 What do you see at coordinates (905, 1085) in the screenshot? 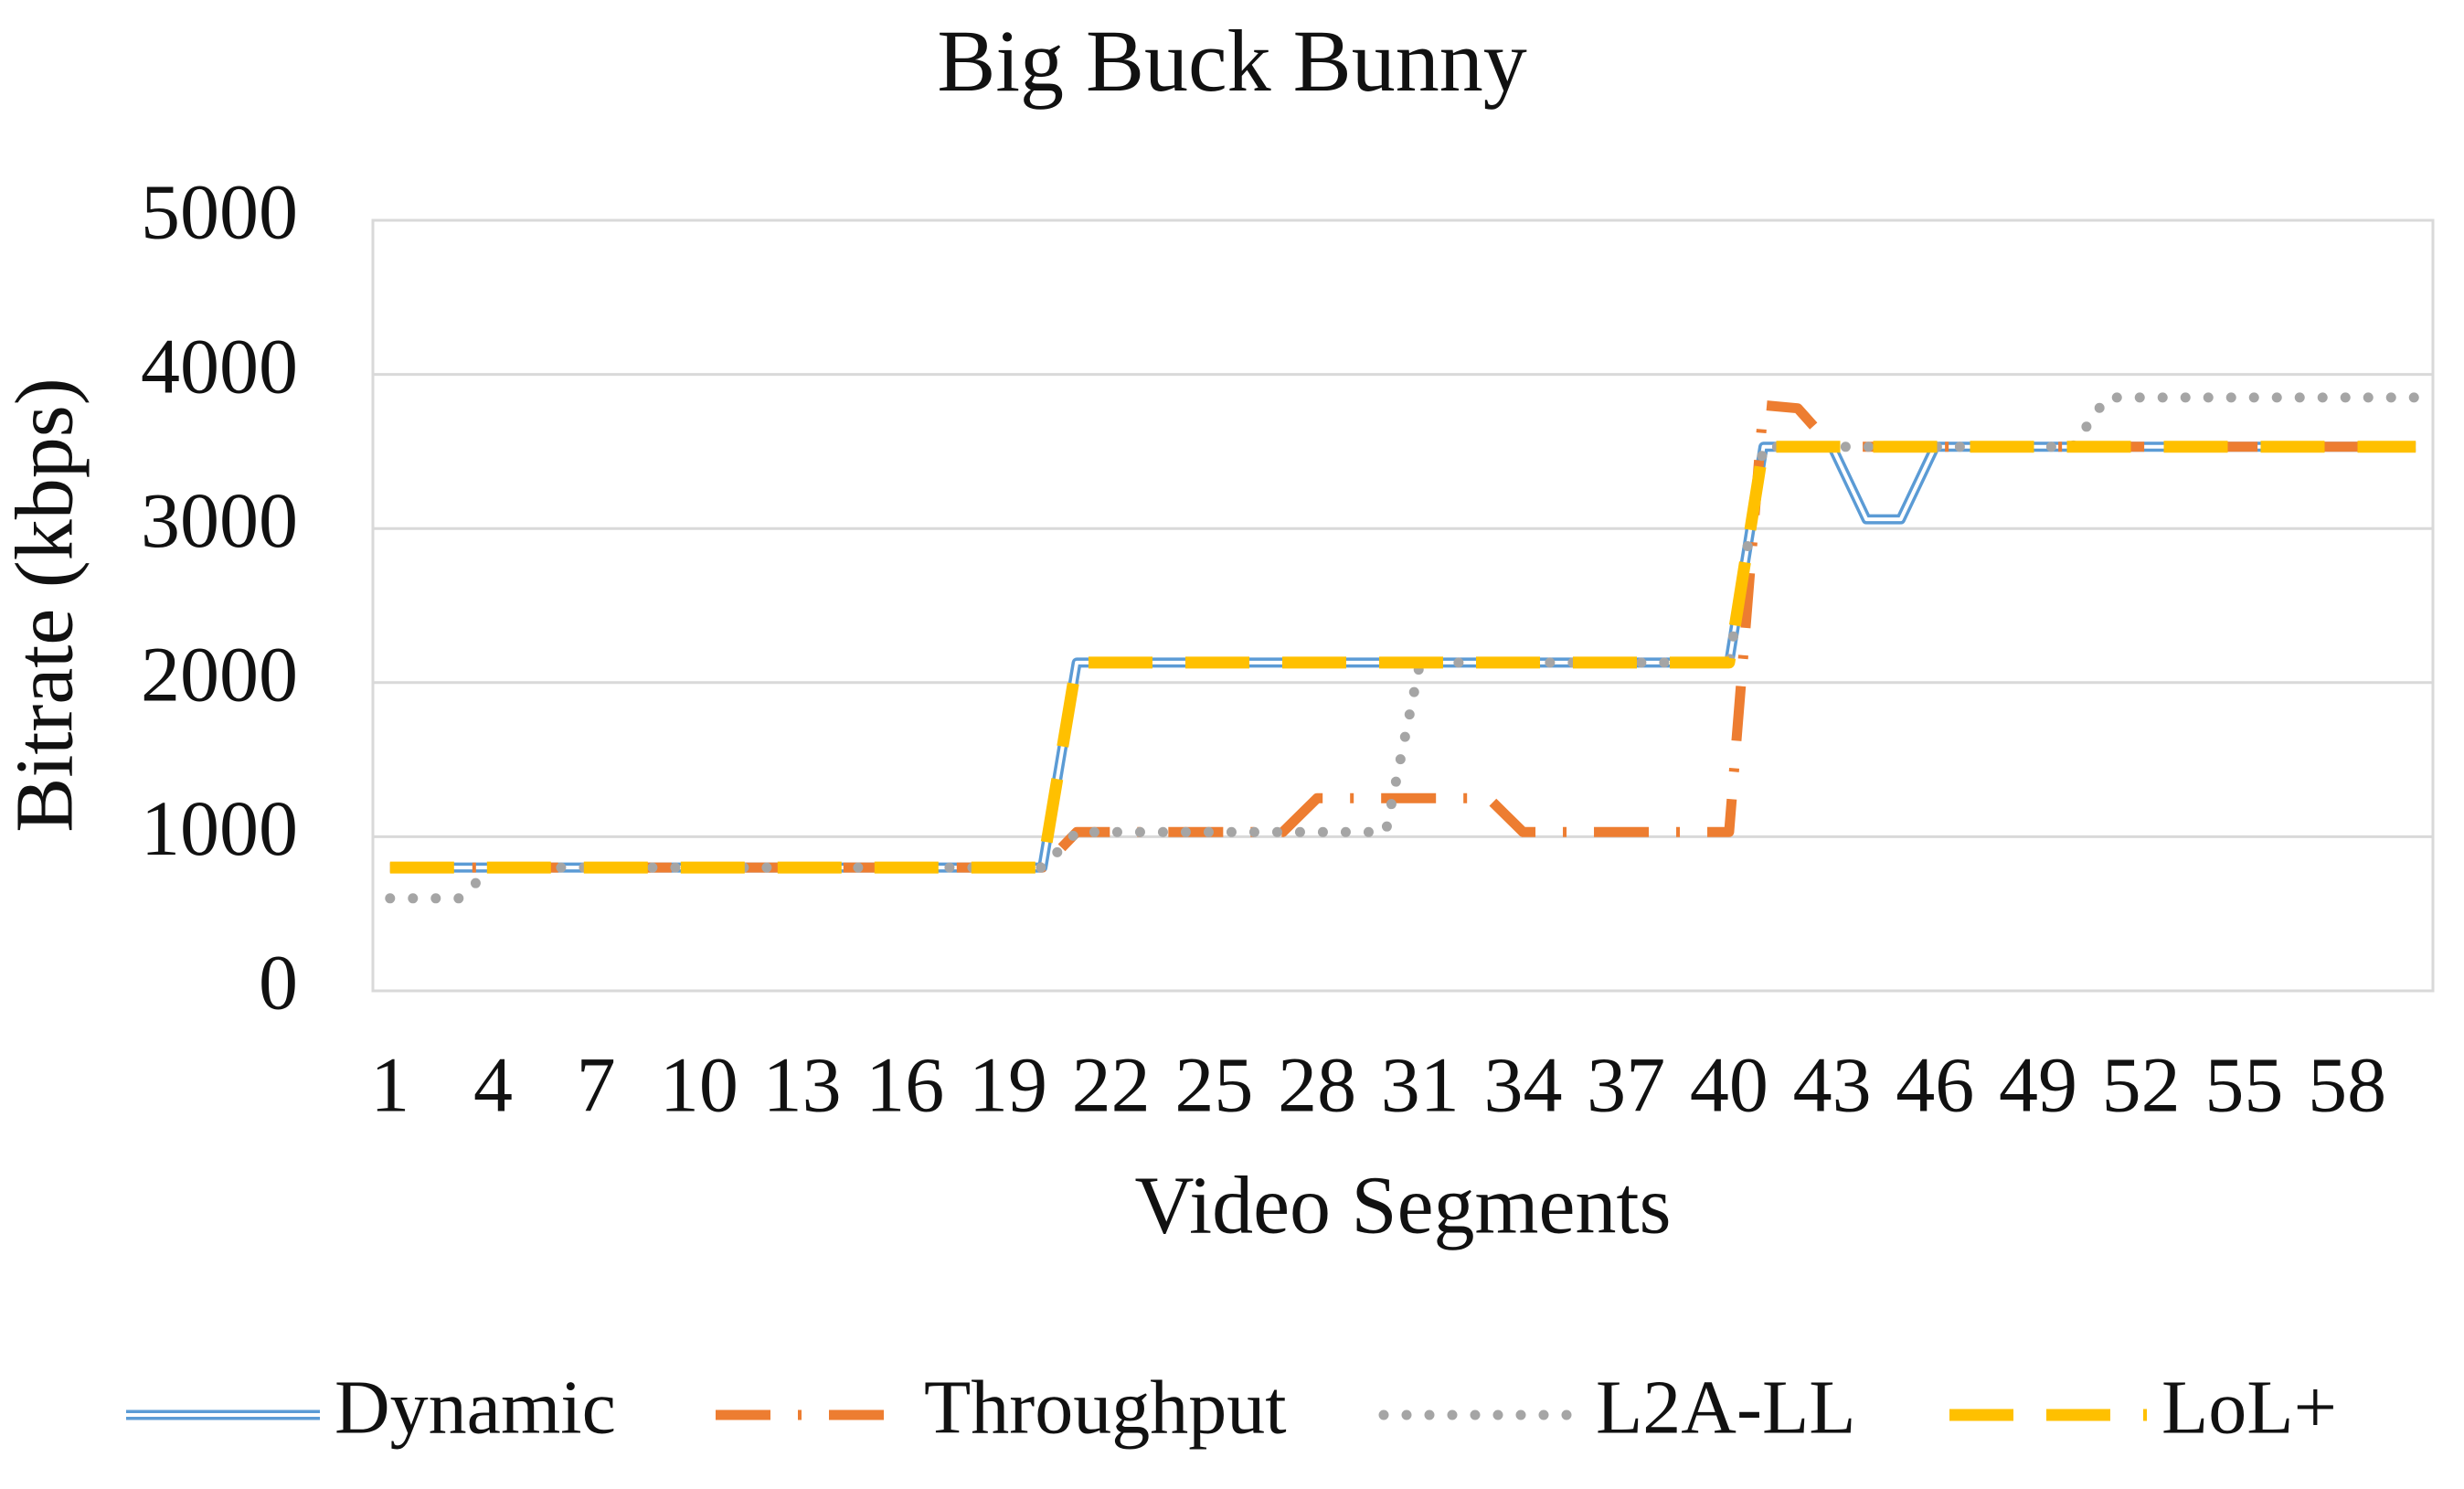
I see `x-tick-label: 16` at bounding box center [905, 1085].